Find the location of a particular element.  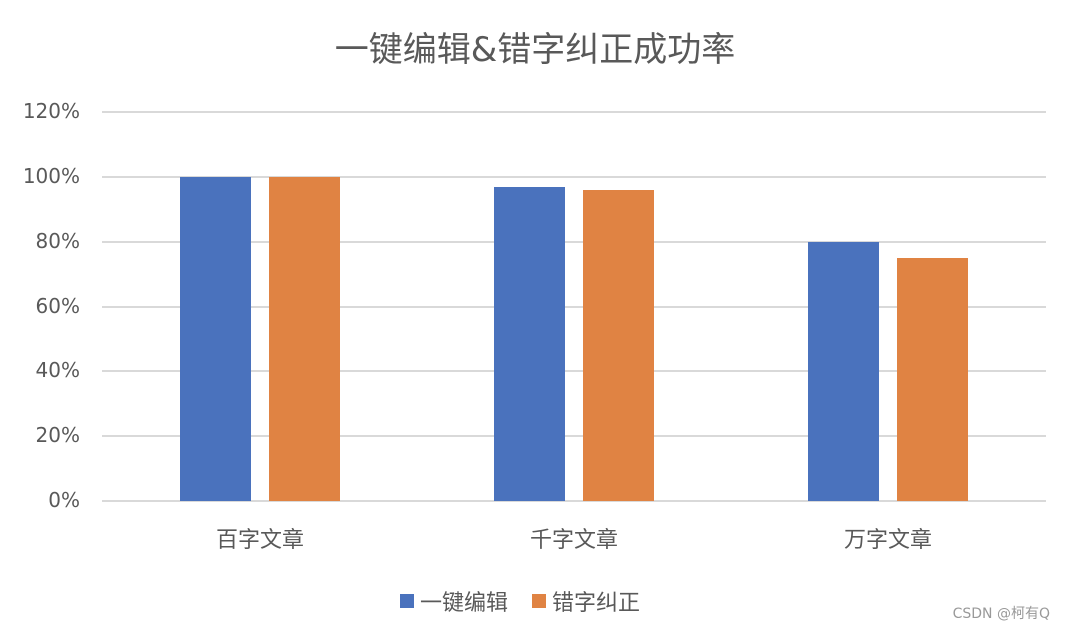

y-tick: 80% is located at coordinates (57, 240).